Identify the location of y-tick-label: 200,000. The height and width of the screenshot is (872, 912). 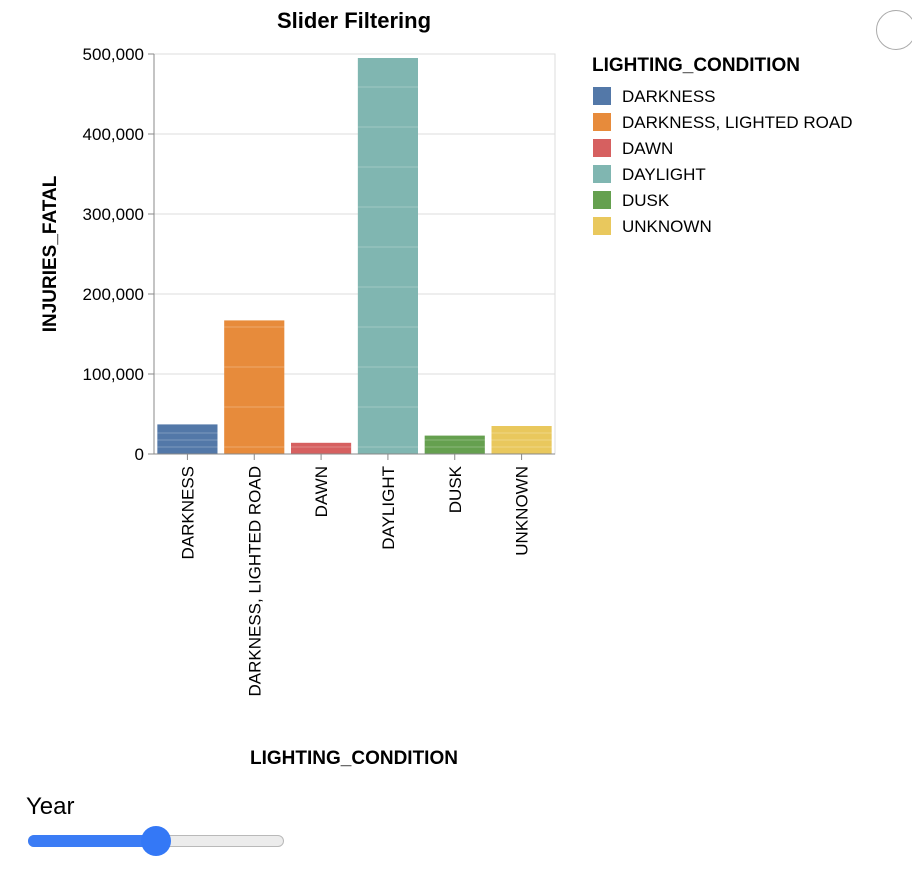
(113, 294).